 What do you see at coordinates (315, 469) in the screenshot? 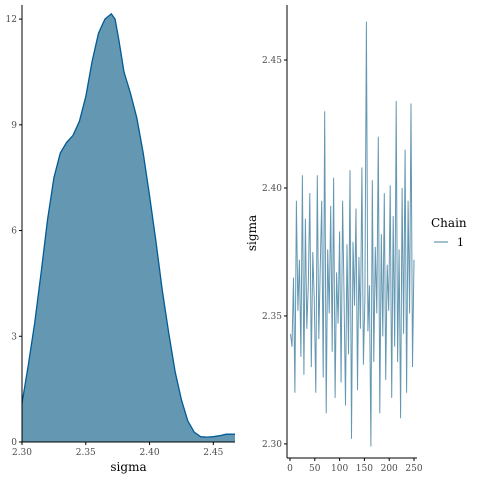
I see `trace-x-tick-label: 50` at bounding box center [315, 469].